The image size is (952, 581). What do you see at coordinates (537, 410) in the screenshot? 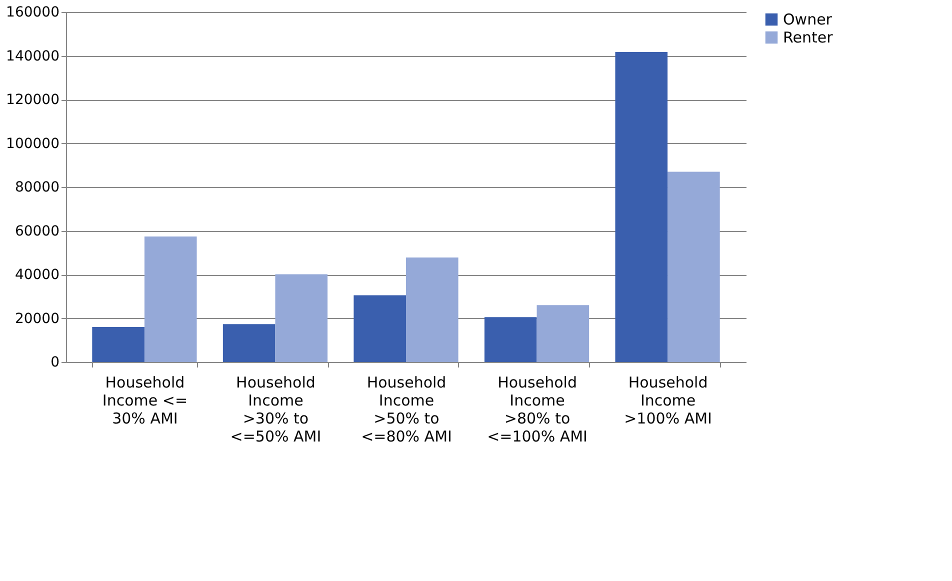
I see `x-tick-label: Household Income >80% to <=100% AMI` at bounding box center [537, 410].